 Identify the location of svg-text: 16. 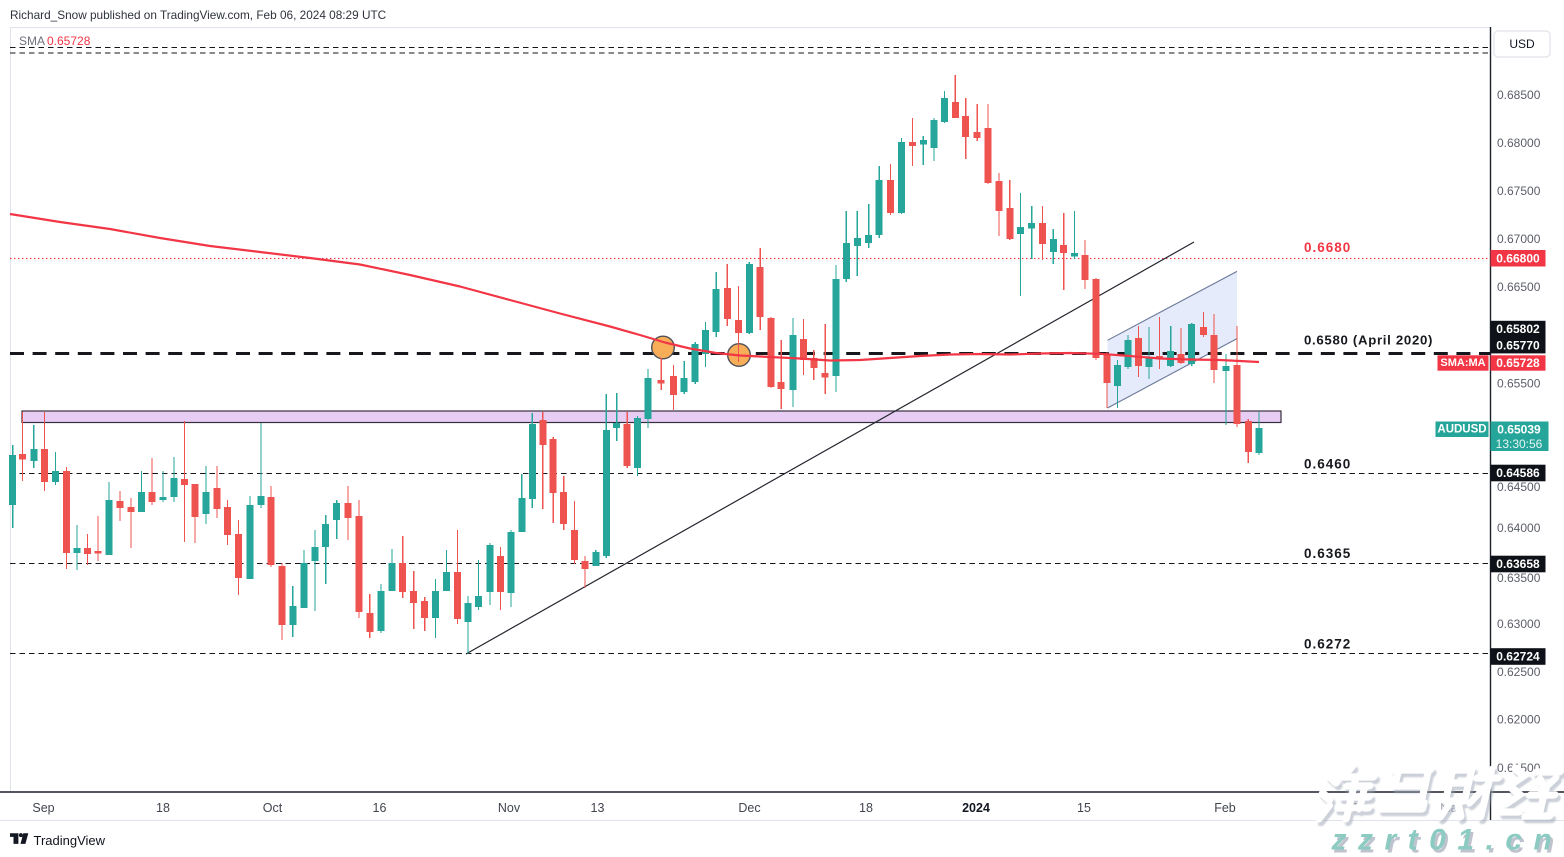
(380, 808).